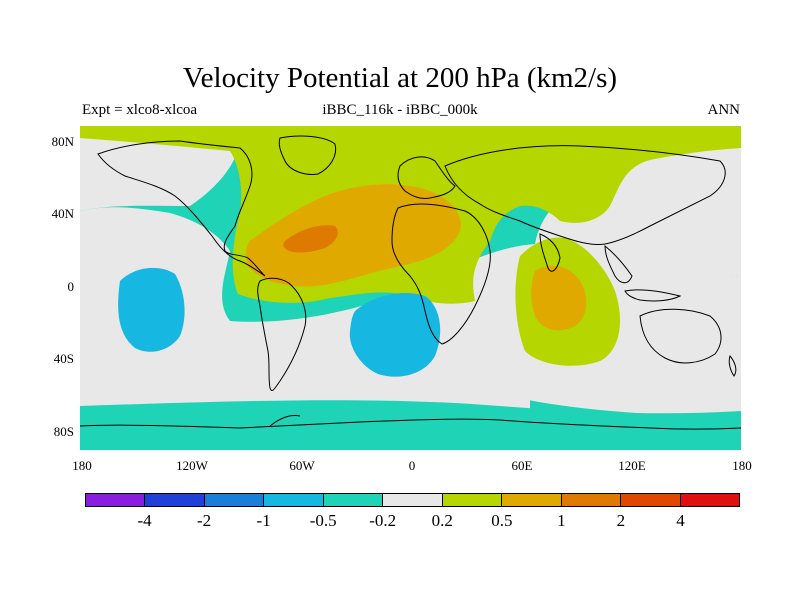 The width and height of the screenshot is (800, 600). I want to click on lat-label-40s: 40S, so click(63, 358).